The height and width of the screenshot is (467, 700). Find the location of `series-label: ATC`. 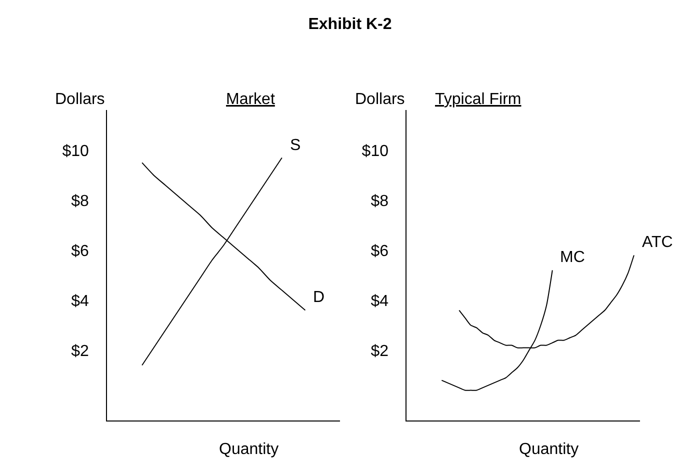

series-label: ATC is located at coordinates (657, 242).